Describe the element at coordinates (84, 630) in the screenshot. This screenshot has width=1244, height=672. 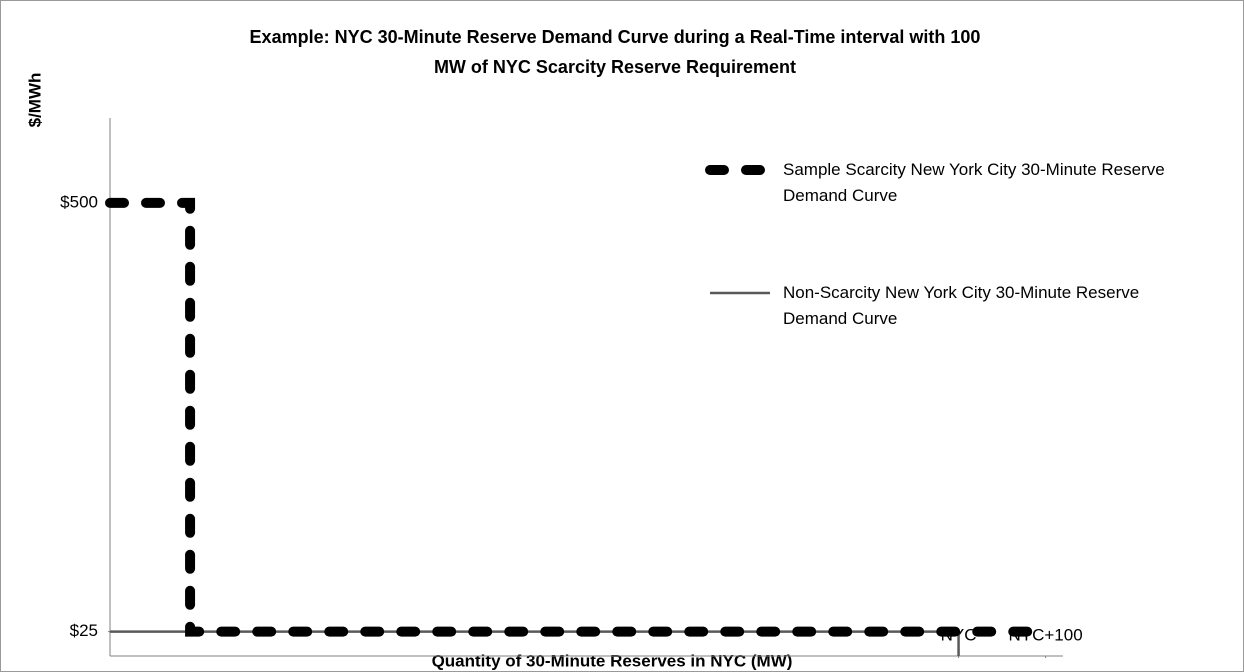
I see `y-tick-label: $25` at that location.